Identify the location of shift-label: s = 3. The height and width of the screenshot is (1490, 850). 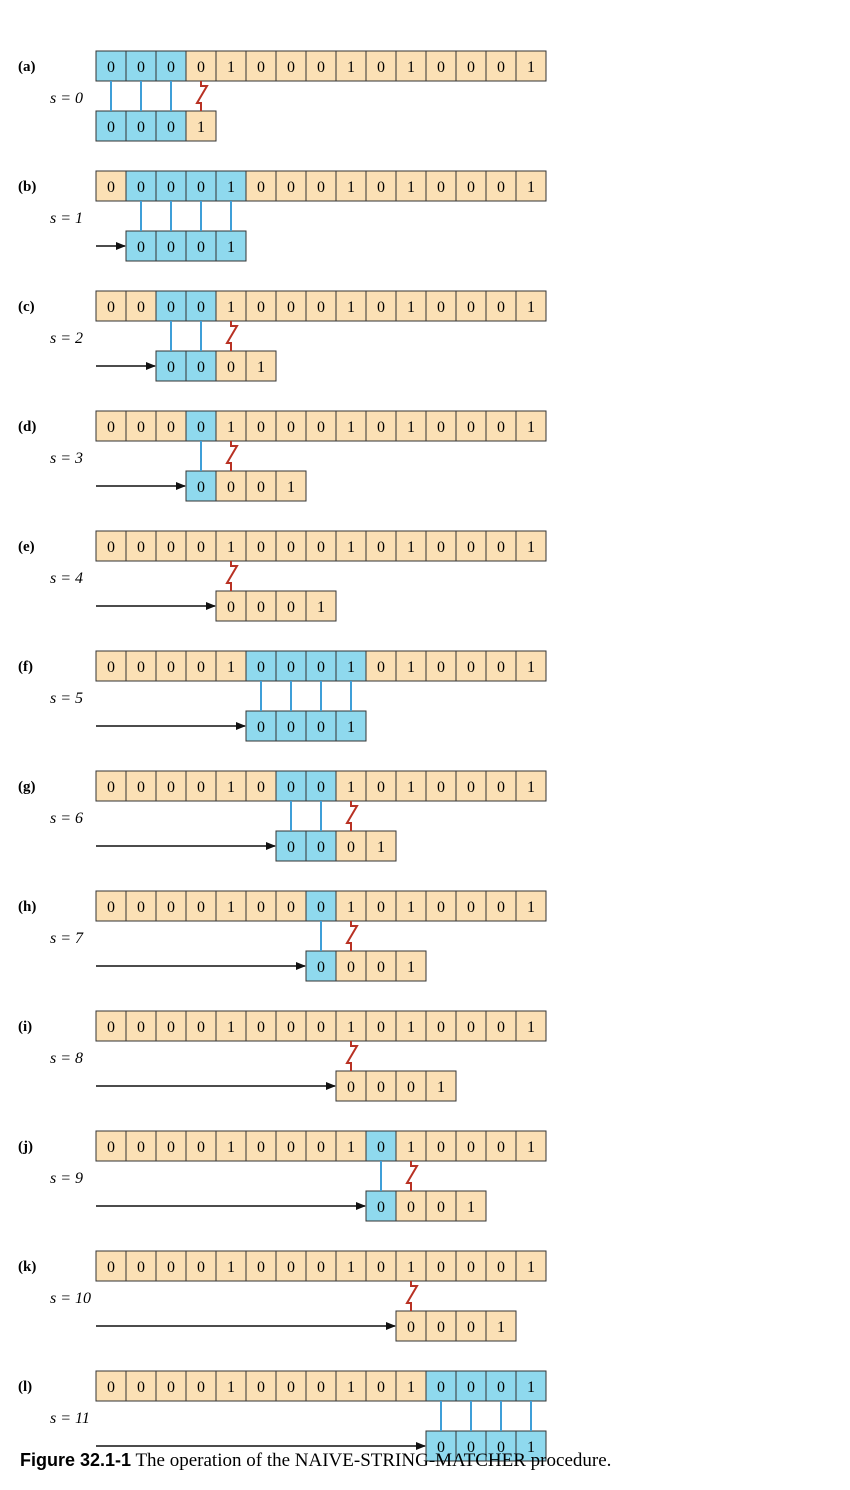
(66, 458).